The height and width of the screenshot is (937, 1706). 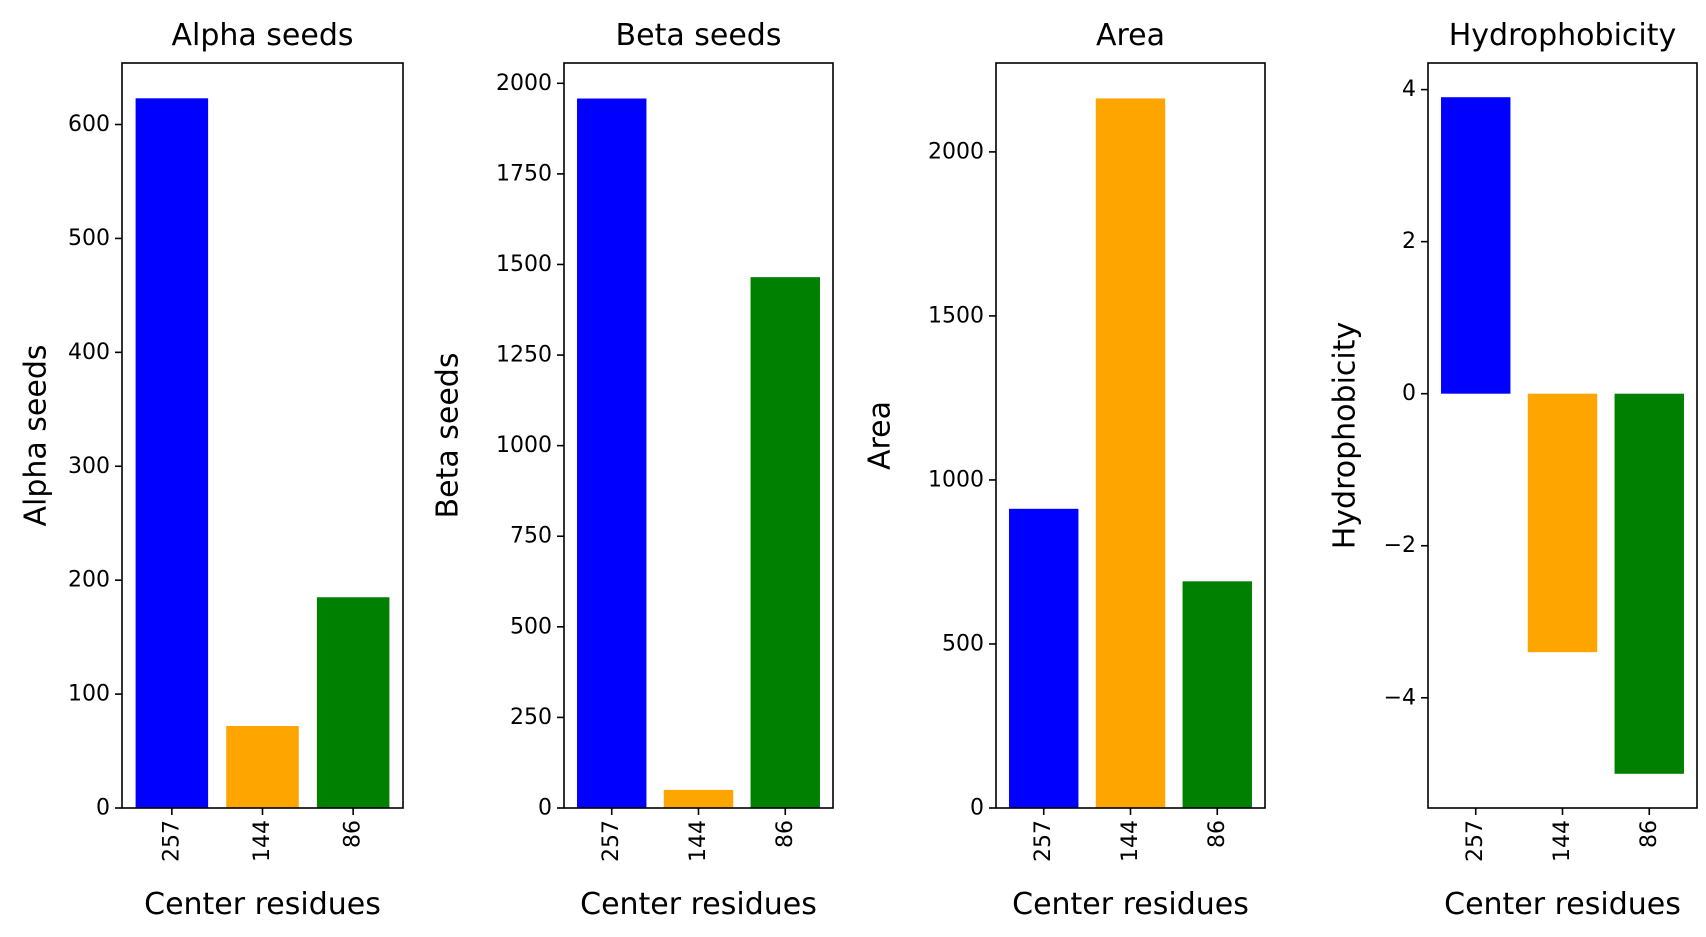 What do you see at coordinates (1400, 545) in the screenshot?
I see `panel-4-ytick-label: −2` at bounding box center [1400, 545].